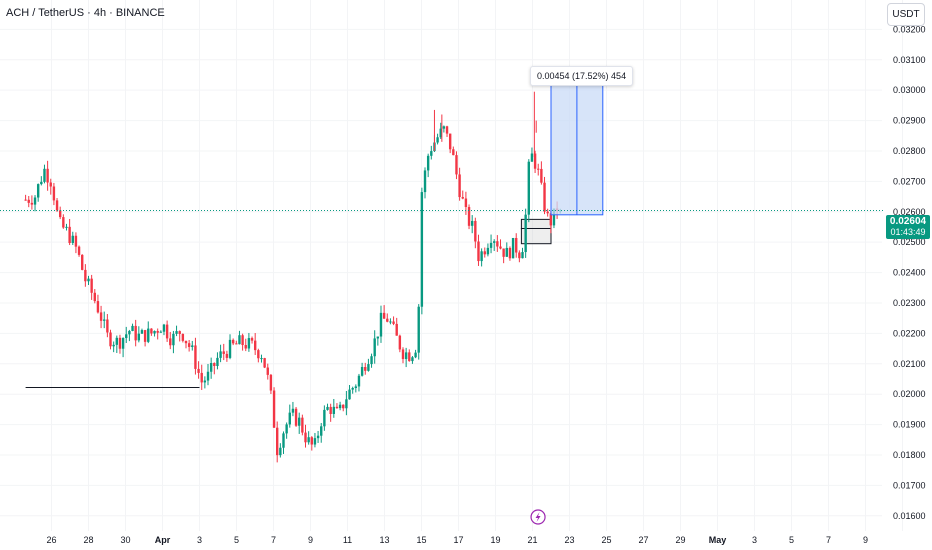 The image size is (932, 550). What do you see at coordinates (909, 60) in the screenshot?
I see `y-tick-label: 0.03100` at bounding box center [909, 60].